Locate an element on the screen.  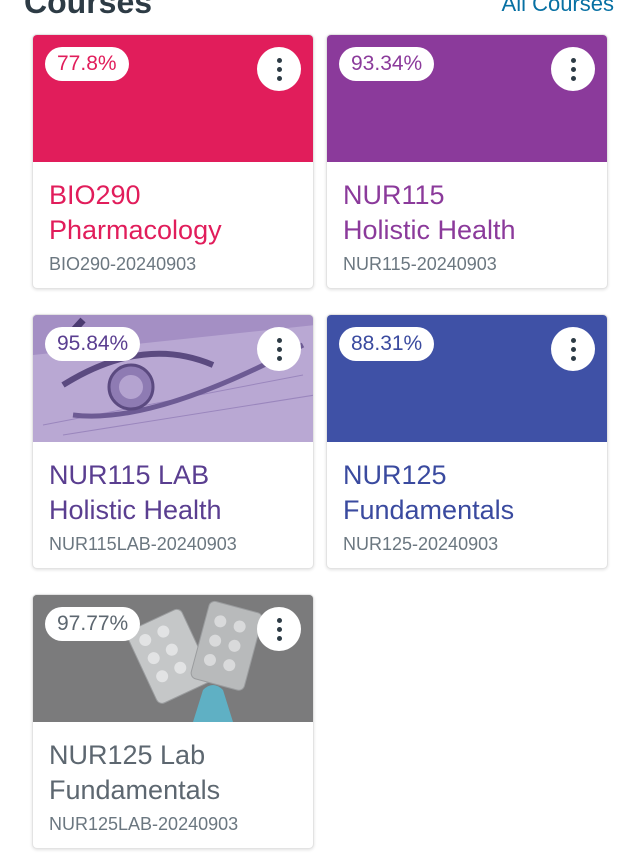
course-card-hero: 88.31% is located at coordinates (467, 378).